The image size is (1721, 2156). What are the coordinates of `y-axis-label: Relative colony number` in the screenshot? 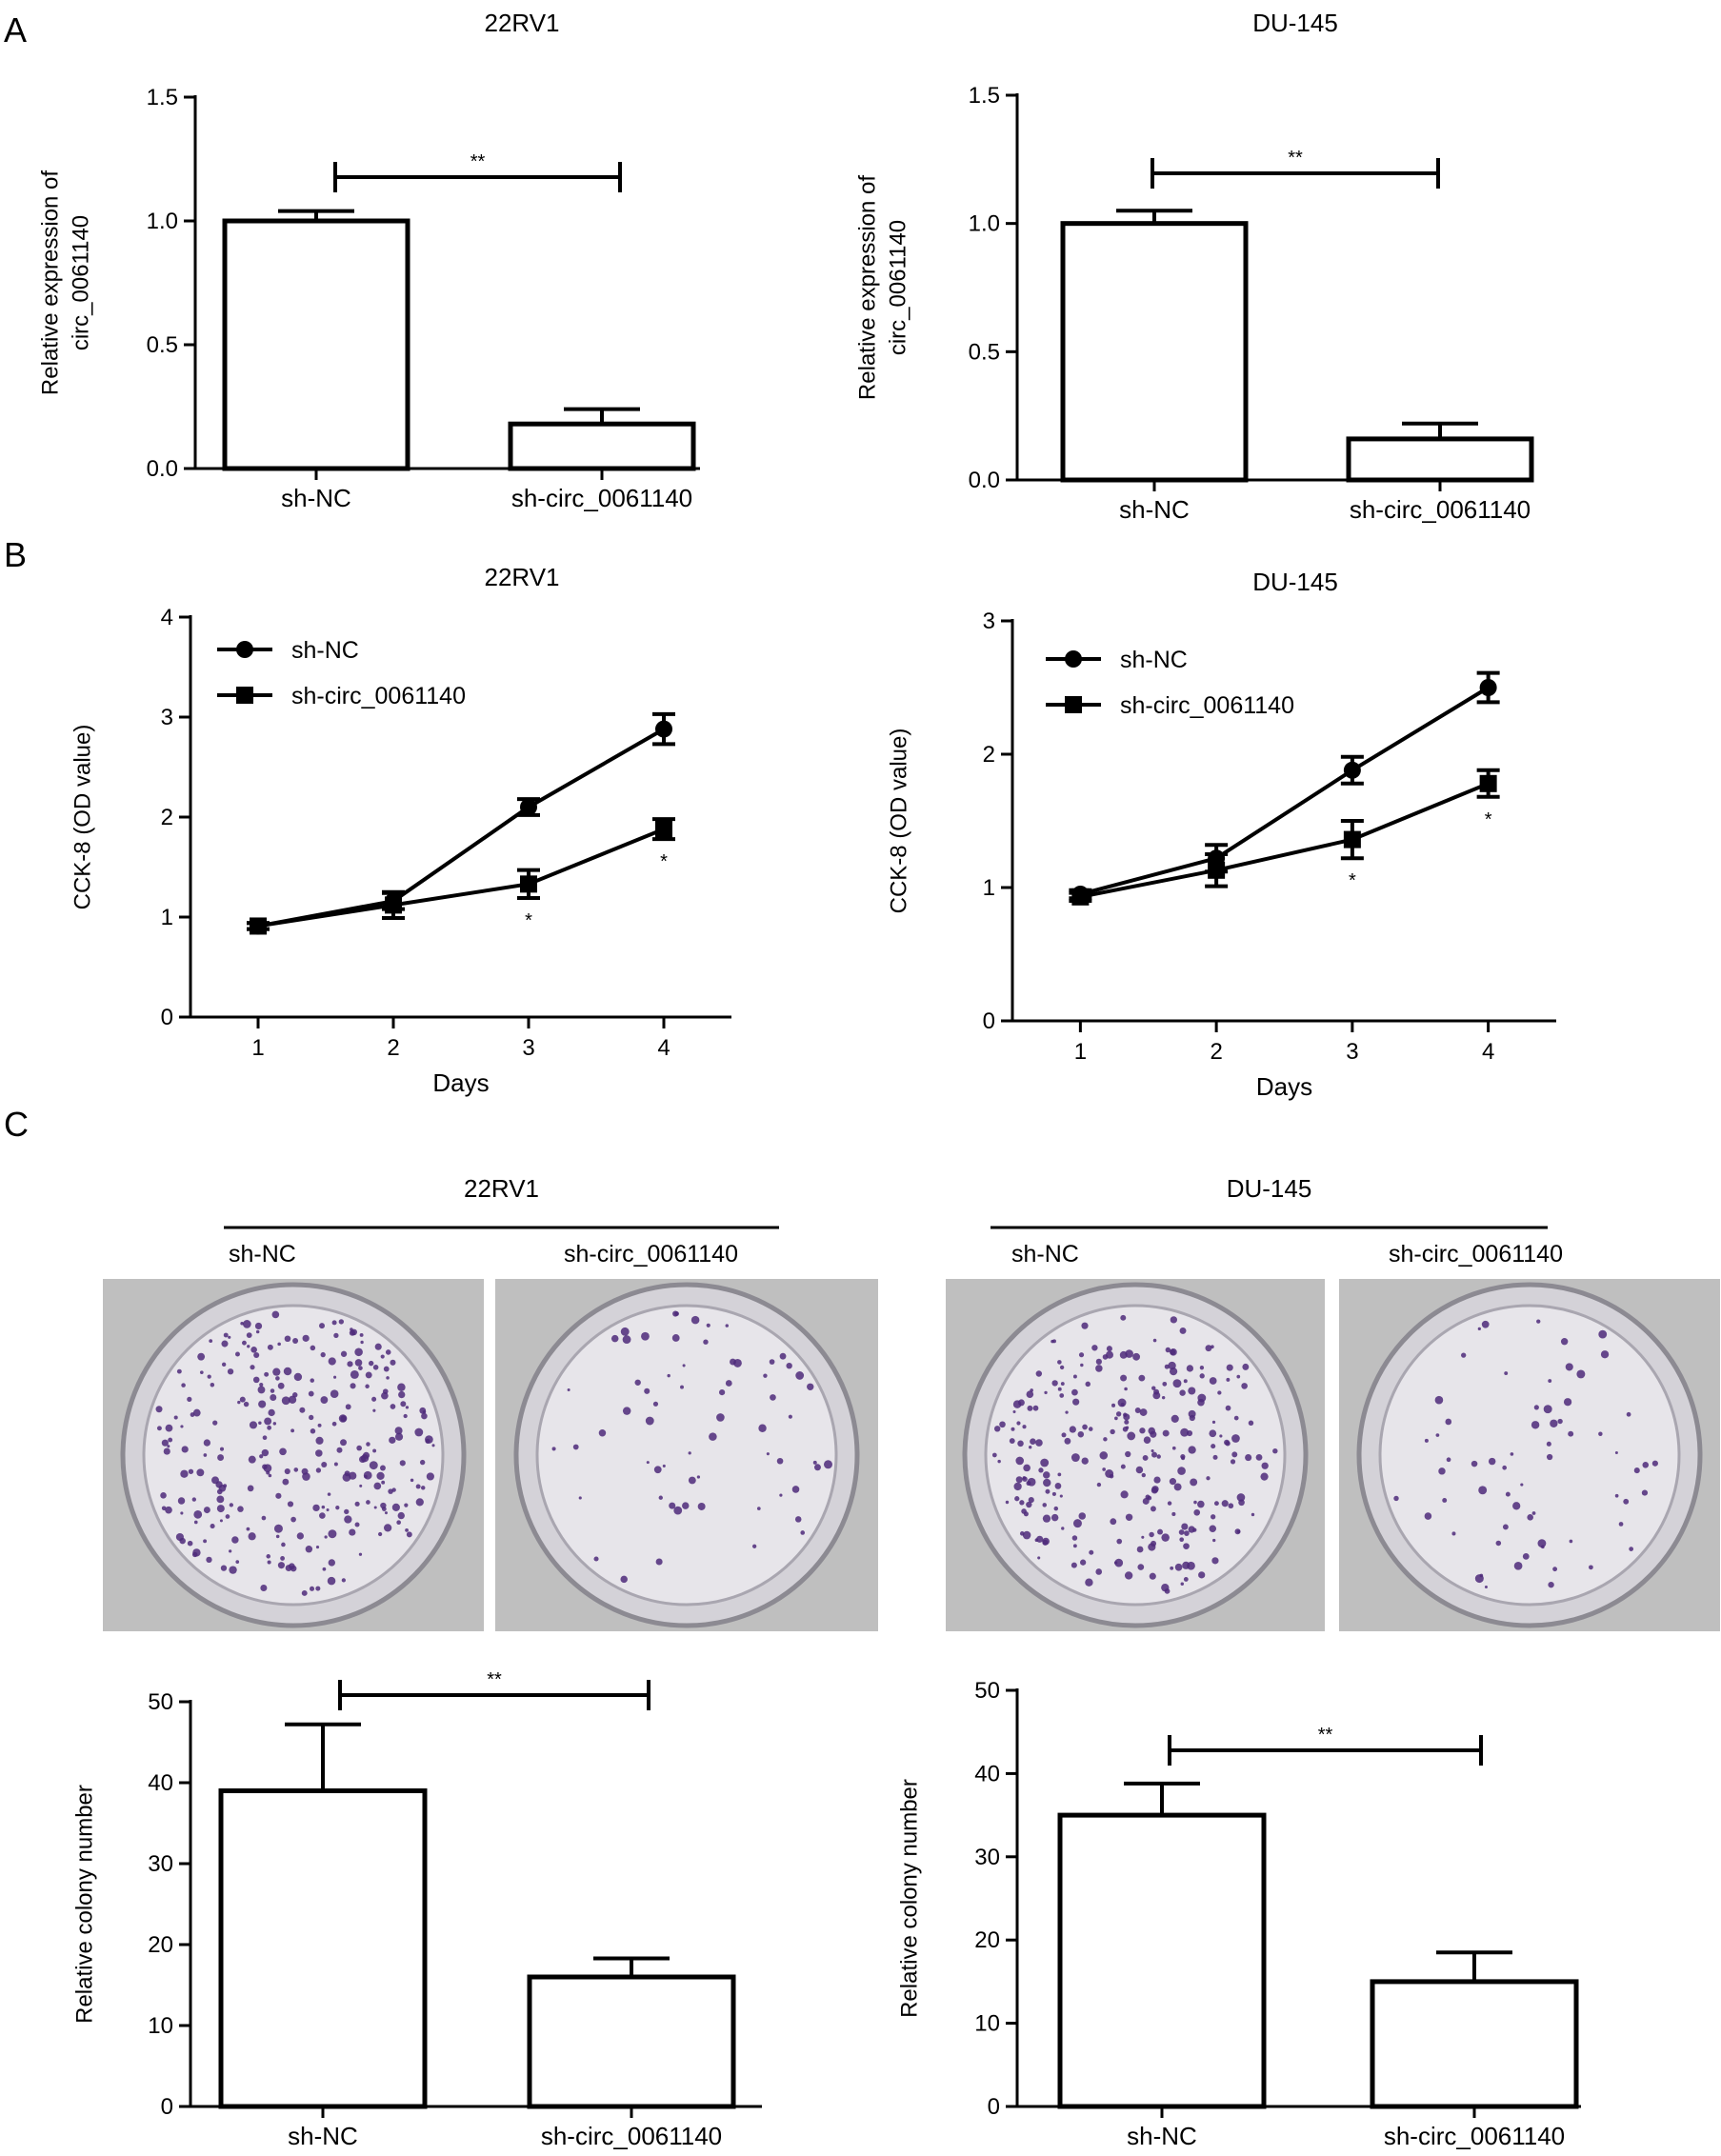 It's located at (84, 1905).